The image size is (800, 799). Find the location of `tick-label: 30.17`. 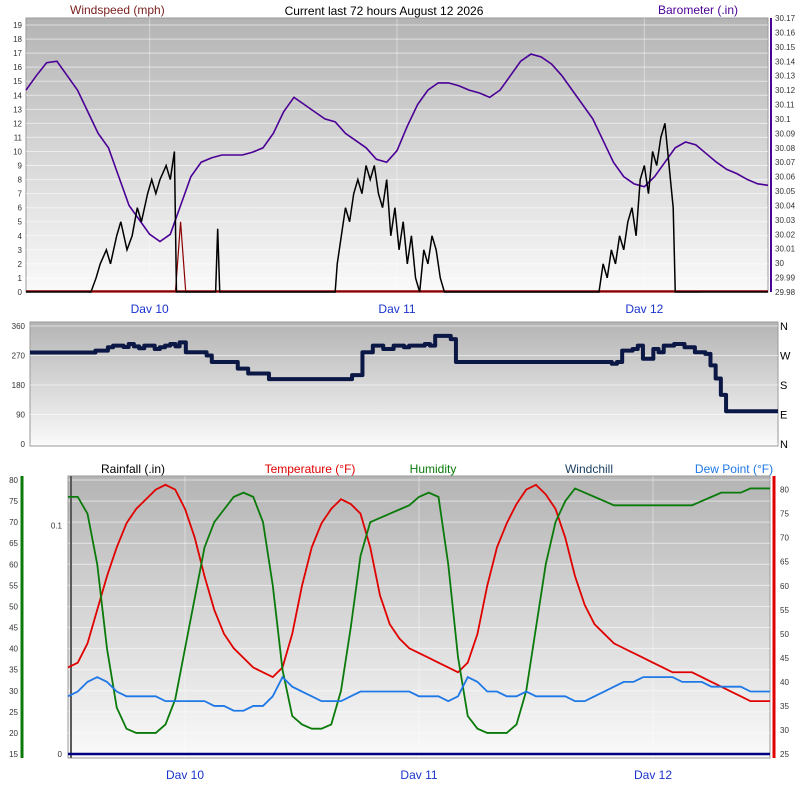

tick-label: 30.17 is located at coordinates (785, 18).